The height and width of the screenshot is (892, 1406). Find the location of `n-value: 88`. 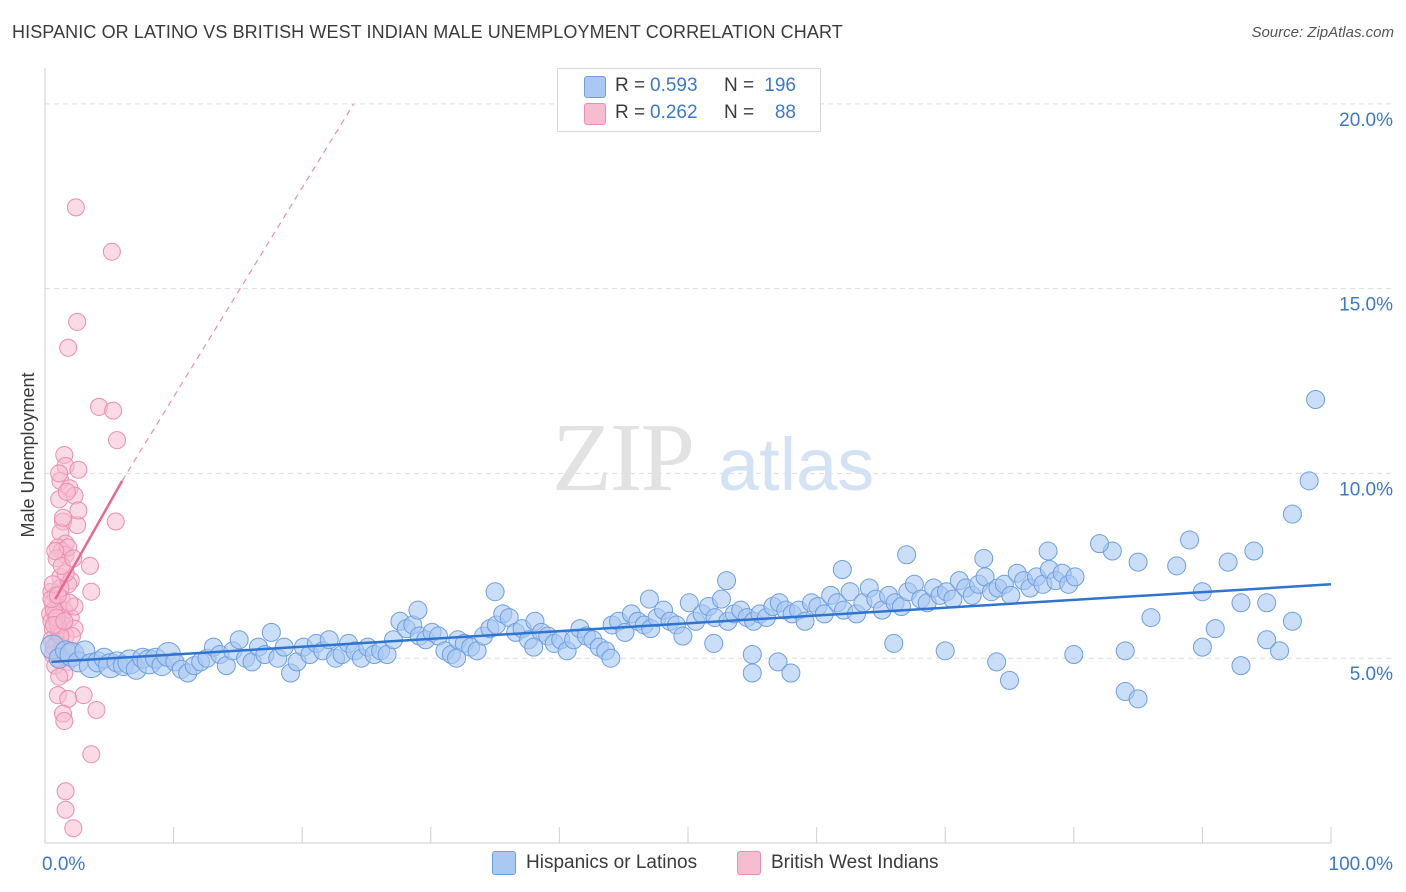

n-value: 88 is located at coordinates (785, 112).